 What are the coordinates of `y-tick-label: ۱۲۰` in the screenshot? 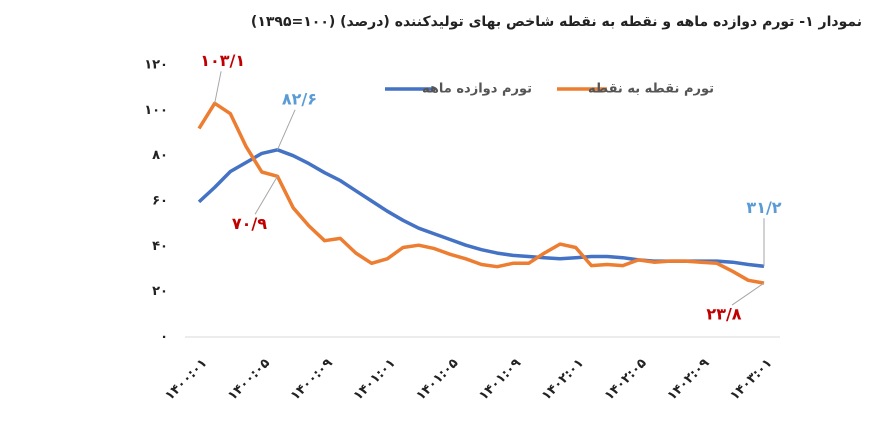 It's located at (156, 65).